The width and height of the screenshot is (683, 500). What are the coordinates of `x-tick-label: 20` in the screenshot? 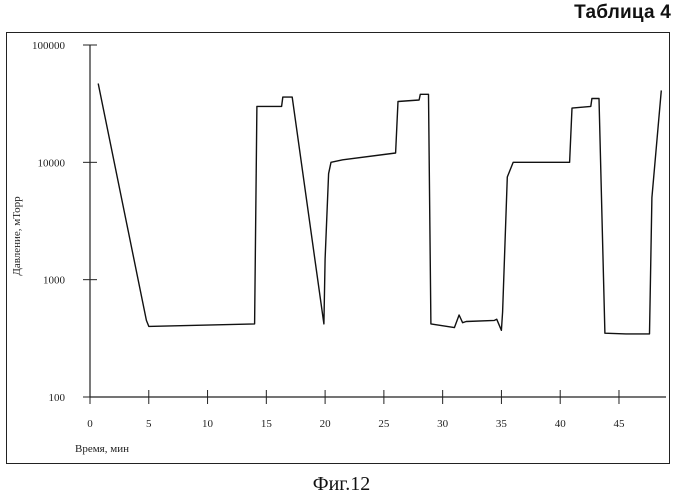 It's located at (326, 424).